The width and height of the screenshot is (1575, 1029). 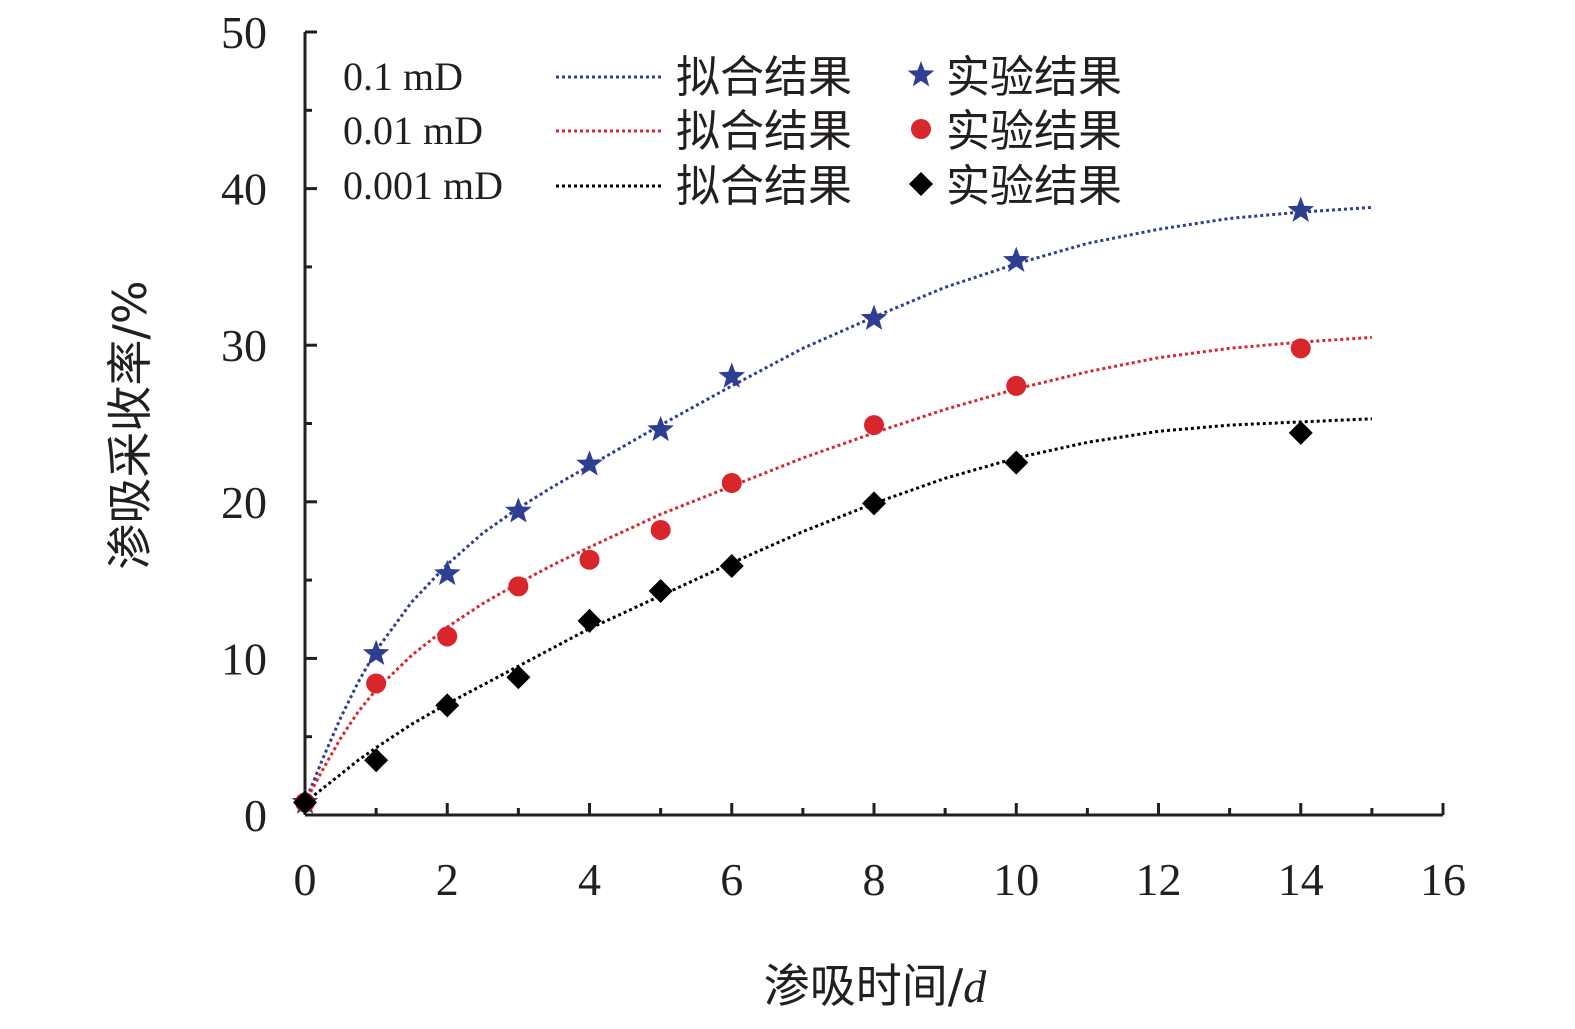 What do you see at coordinates (1443, 879) in the screenshot?
I see `x-tick-label: 16` at bounding box center [1443, 879].